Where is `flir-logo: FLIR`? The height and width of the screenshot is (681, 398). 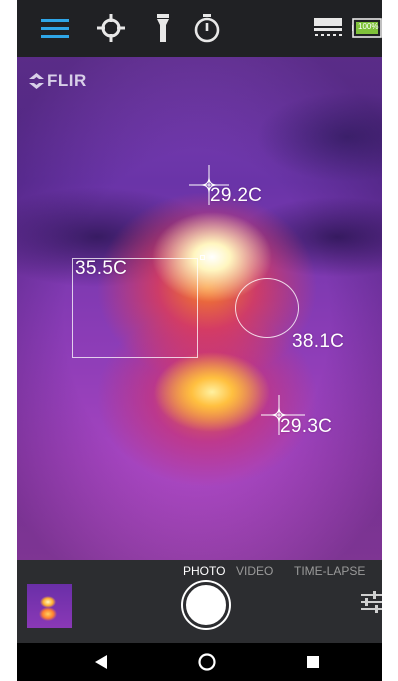 flir-logo: FLIR is located at coordinates (58, 81).